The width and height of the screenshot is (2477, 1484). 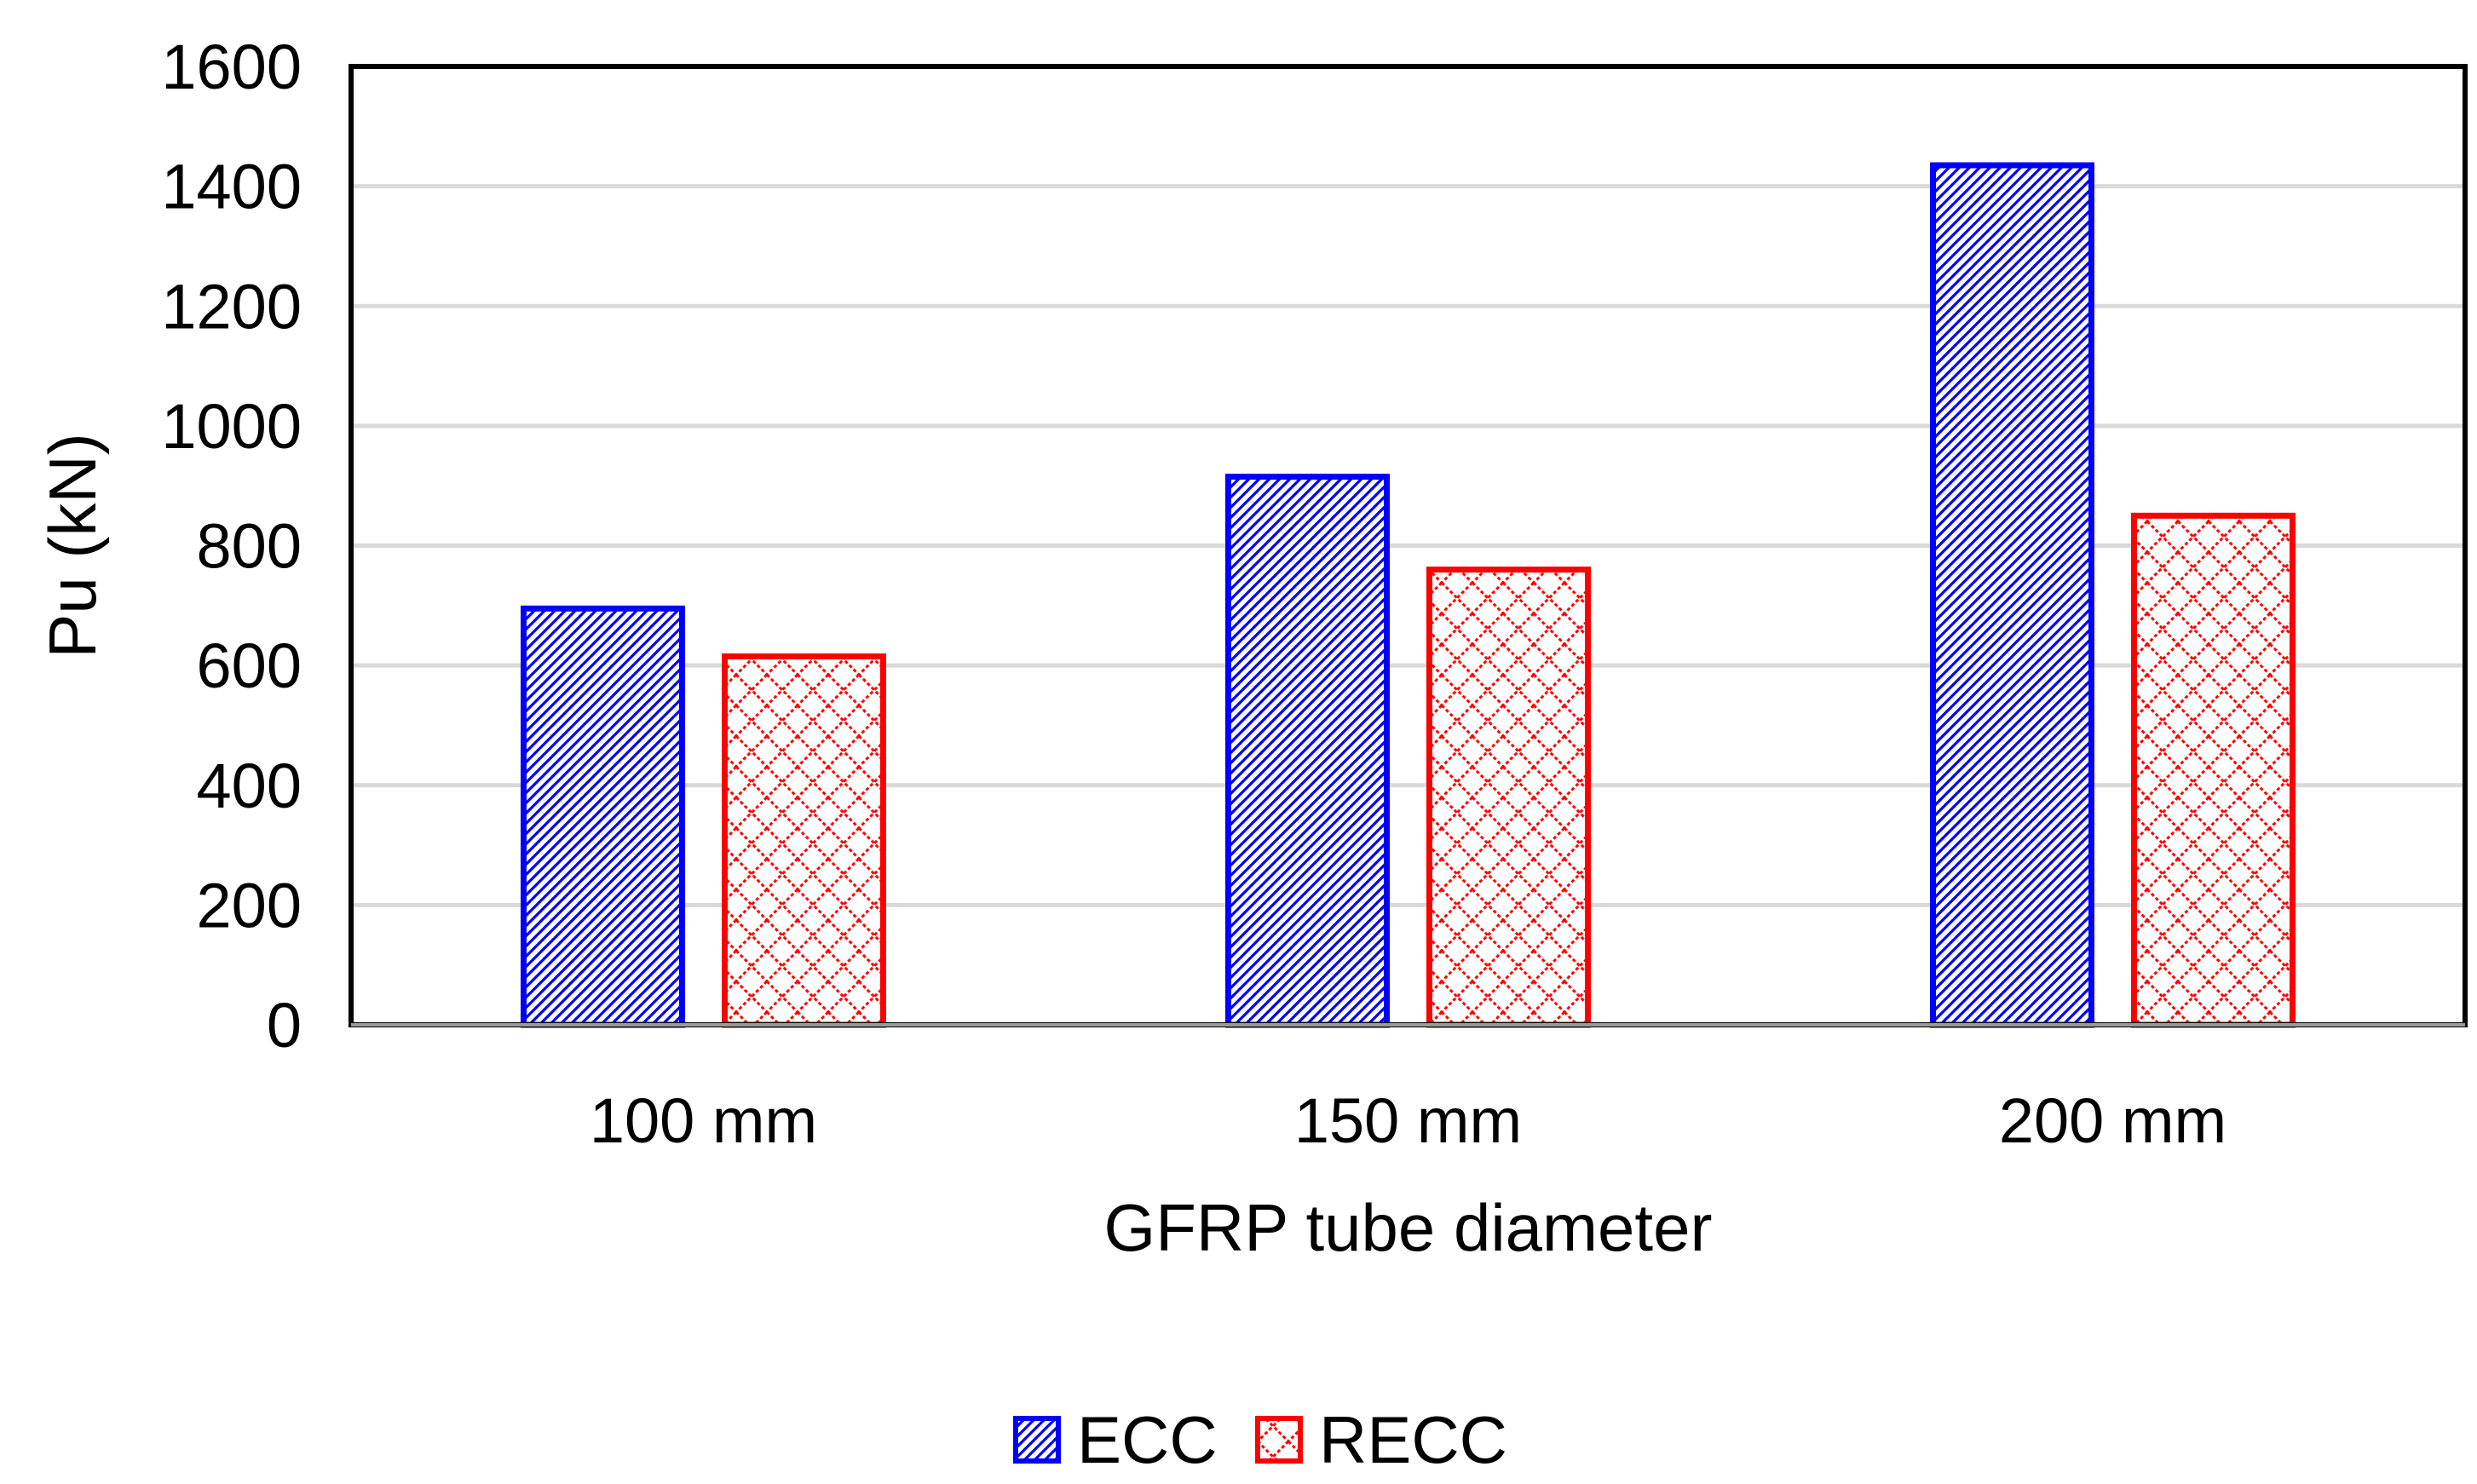 I want to click on y-axis-title: Pu (kN), so click(x=72, y=545).